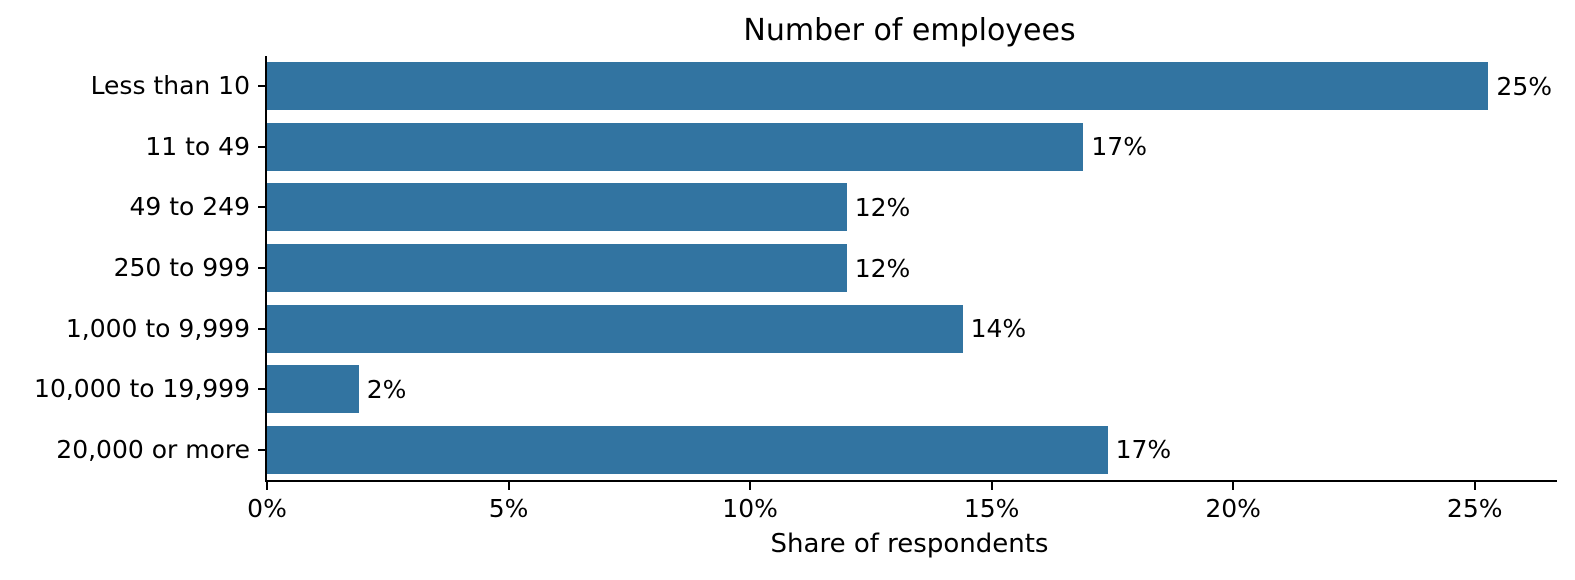 Image resolution: width=1575 pixels, height=580 pixels. I want to click on bar-value-label: 14%, so click(998, 329).